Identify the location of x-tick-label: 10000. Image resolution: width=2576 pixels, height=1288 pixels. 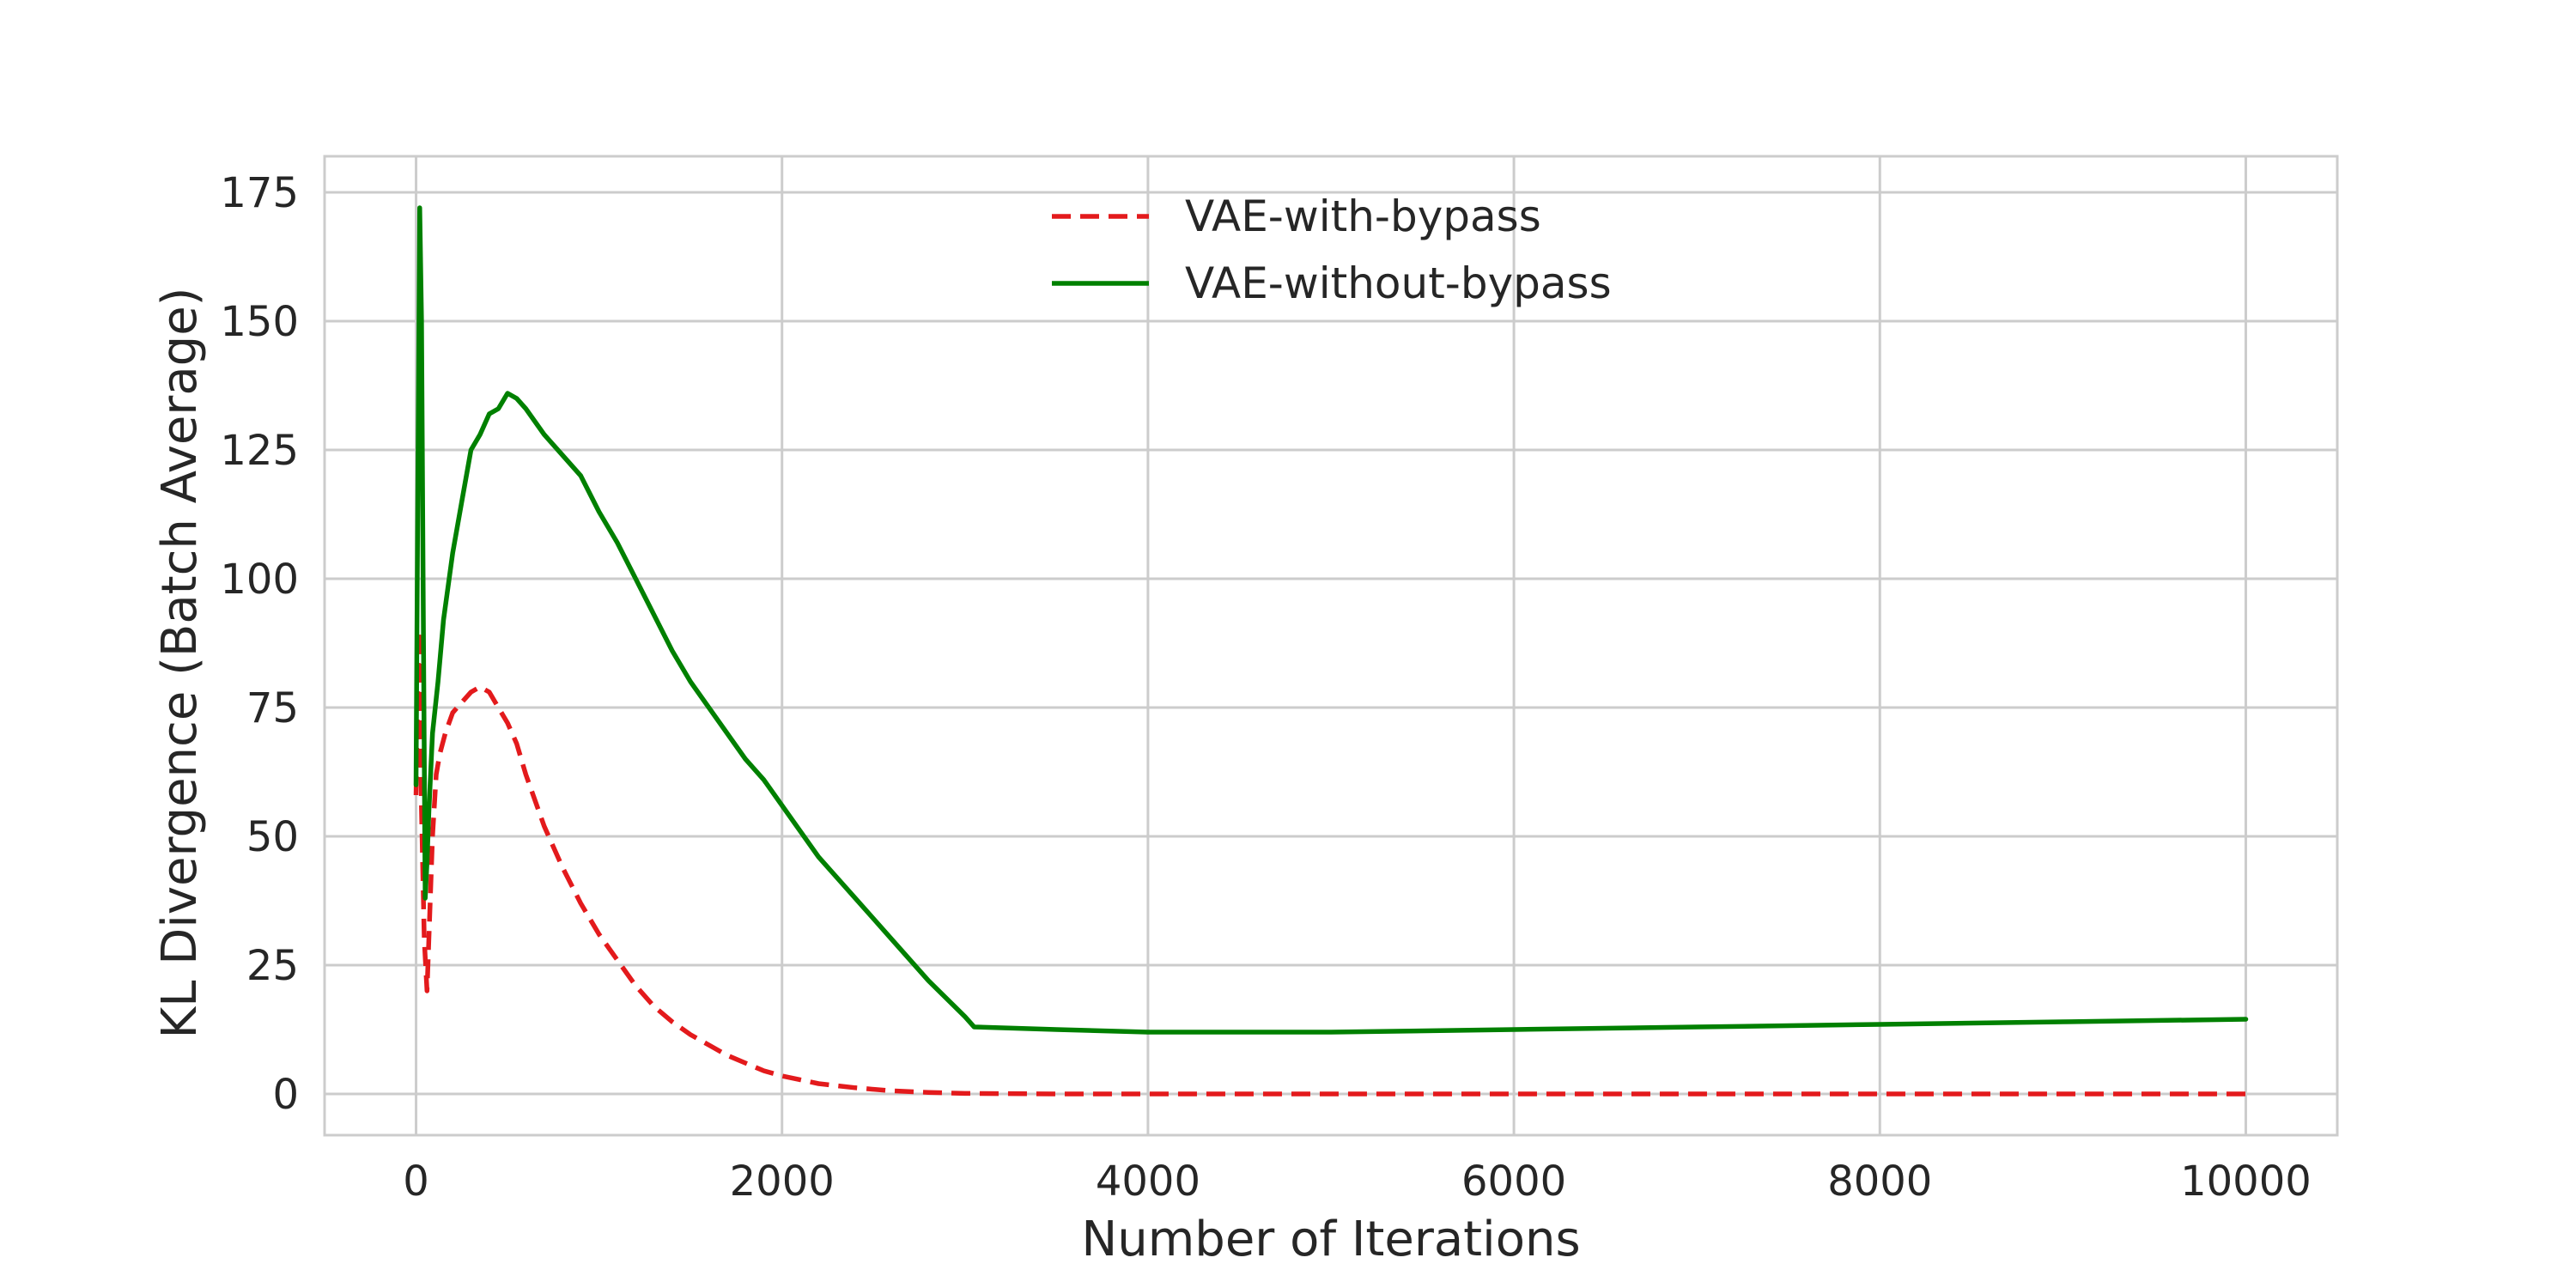
(2246, 1181).